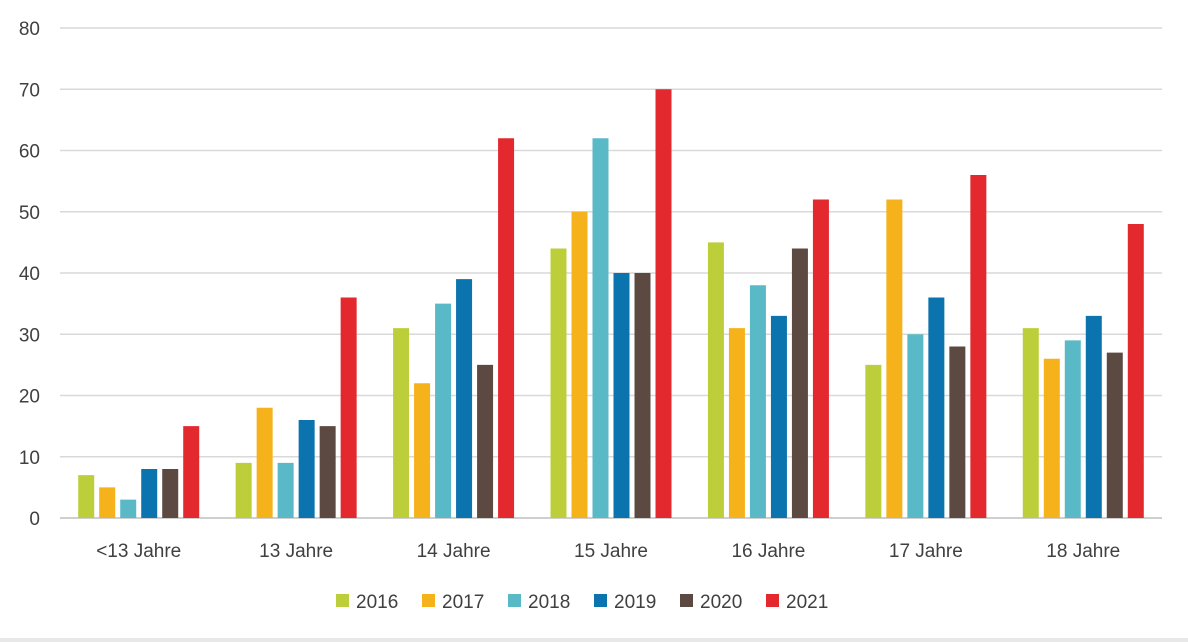 The height and width of the screenshot is (642, 1188). I want to click on legend-item: 2016, so click(367, 602).